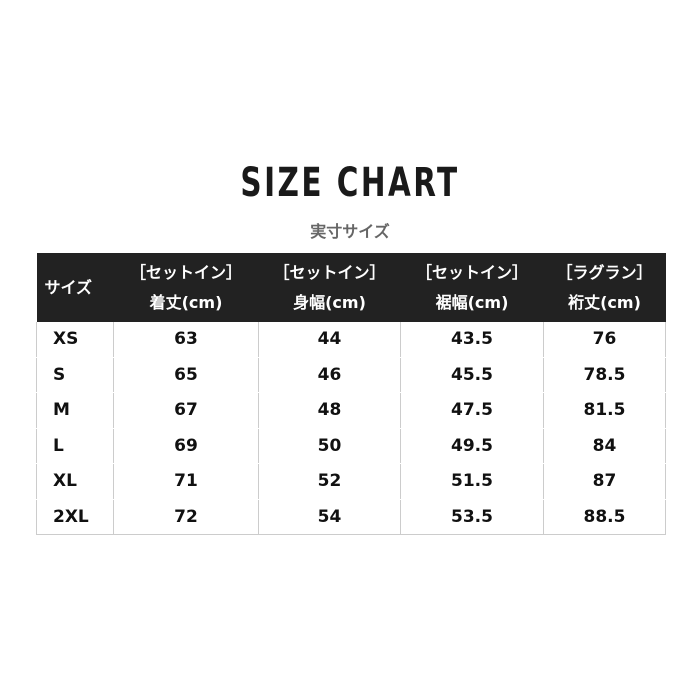 The width and height of the screenshot is (700, 700). I want to click on page-title: SIZE CHART, so click(350, 183).